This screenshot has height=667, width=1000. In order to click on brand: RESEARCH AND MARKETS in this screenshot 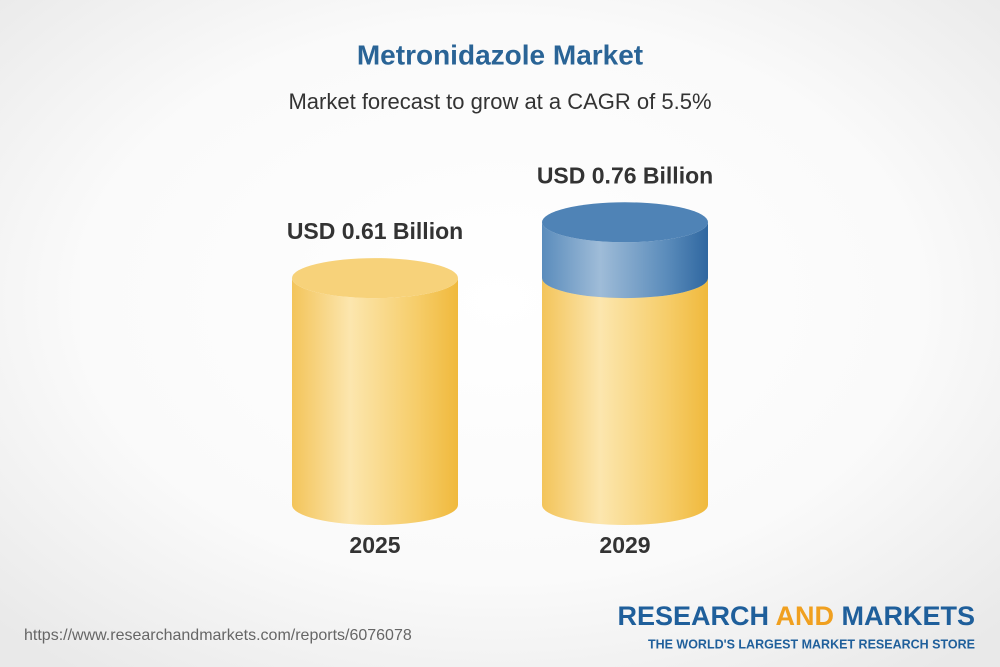, I will do `click(796, 616)`.